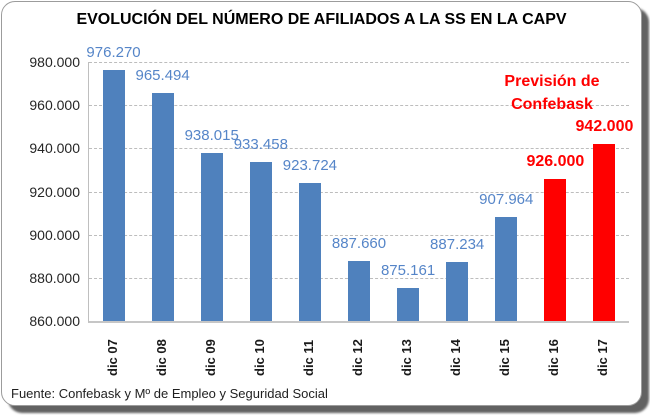 Image resolution: width=650 pixels, height=415 pixels. I want to click on bar-value-label-dic-09: 938.015, so click(211, 135).